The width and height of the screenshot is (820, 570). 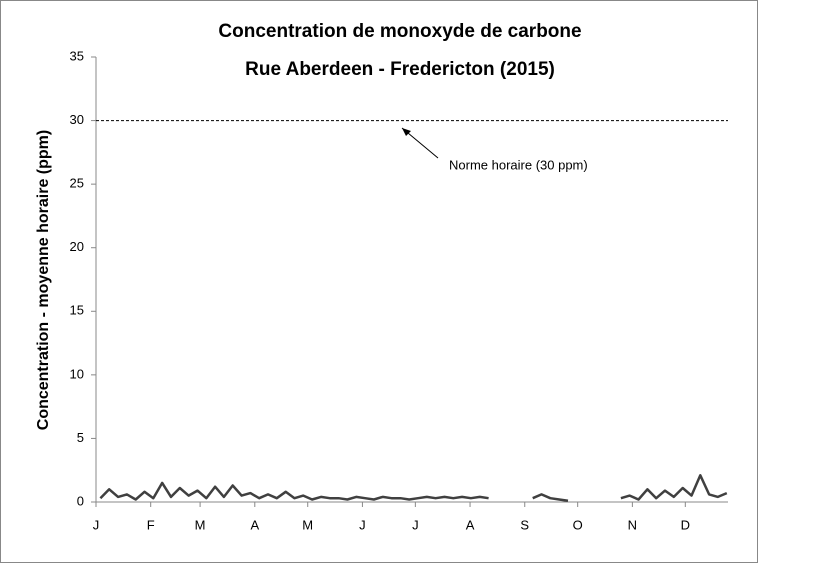 I want to click on y-axis-label: Concentration - moyenne horaire (ppm), so click(x=43, y=280).